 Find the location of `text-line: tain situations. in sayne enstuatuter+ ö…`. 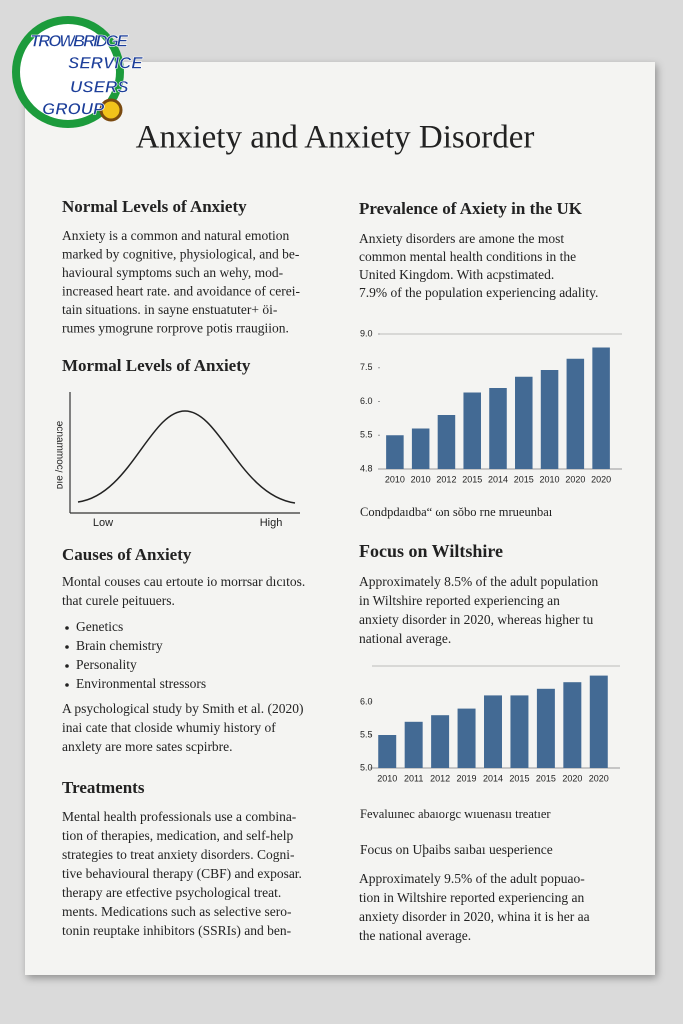

text-line: tain situations. in sayne enstuatuter+ ö… is located at coordinates (170, 309).